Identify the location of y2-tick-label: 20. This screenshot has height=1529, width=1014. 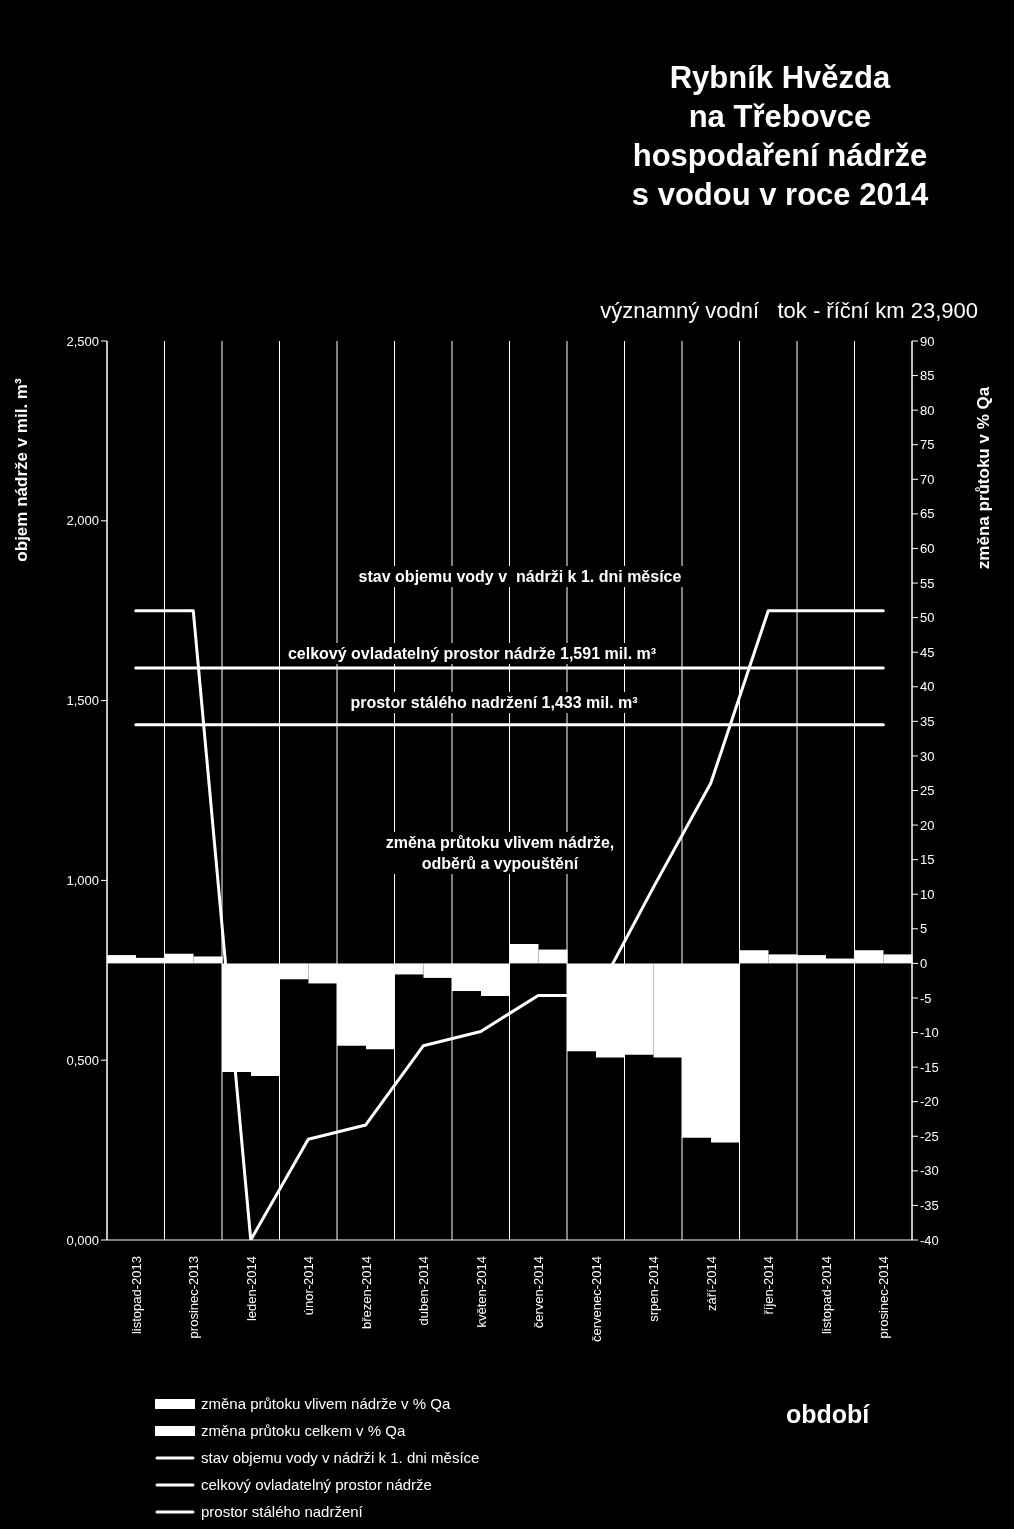
(927, 825).